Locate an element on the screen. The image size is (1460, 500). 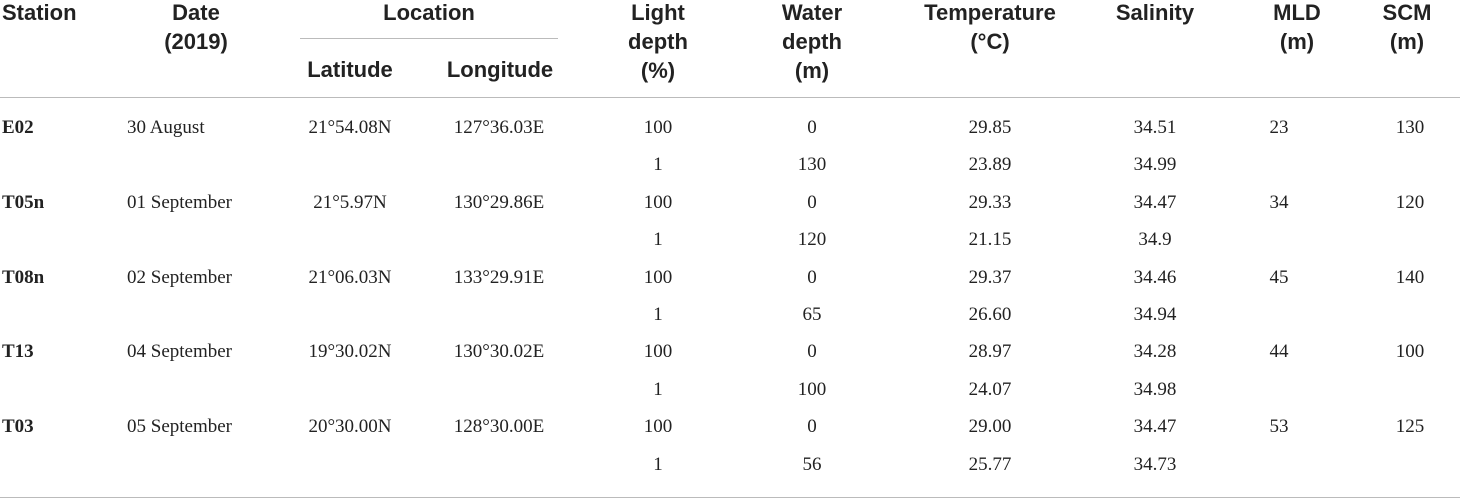
cell: 25.77 is located at coordinates (990, 464).